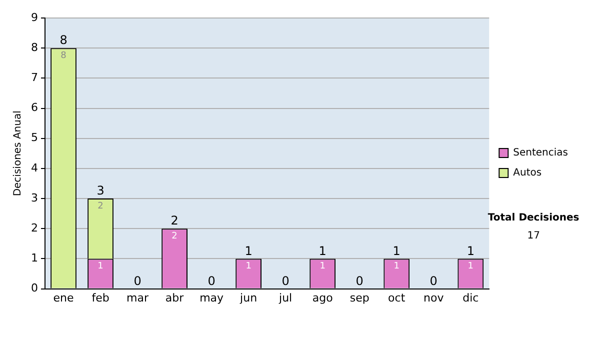  What do you see at coordinates (174, 221) in the screenshot?
I see `total-label: 2` at bounding box center [174, 221].